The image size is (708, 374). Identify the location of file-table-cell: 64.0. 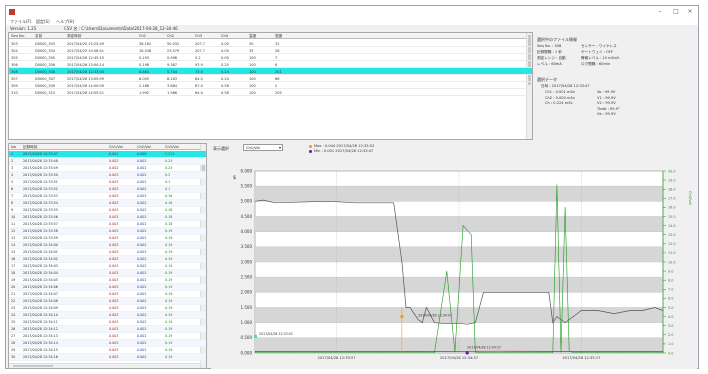
(199, 92).